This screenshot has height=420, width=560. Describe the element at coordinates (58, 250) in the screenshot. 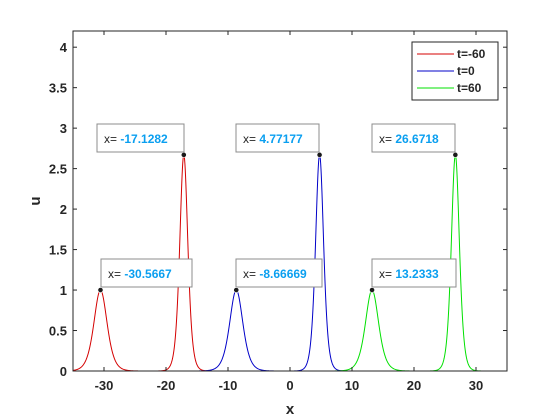

I see `y-tick-label: 1.5` at that location.